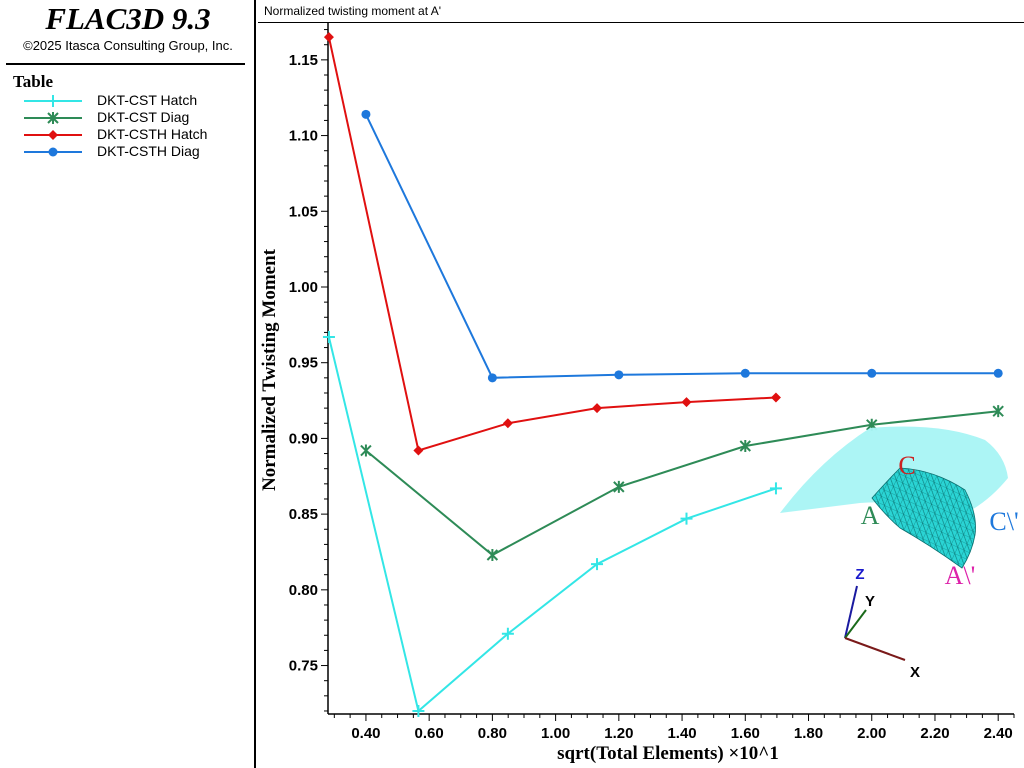 Image resolution: width=1024 pixels, height=768 pixels. What do you see at coordinates (148, 151) in the screenshot?
I see `legend-label: DKT-CSTH Diag` at bounding box center [148, 151].